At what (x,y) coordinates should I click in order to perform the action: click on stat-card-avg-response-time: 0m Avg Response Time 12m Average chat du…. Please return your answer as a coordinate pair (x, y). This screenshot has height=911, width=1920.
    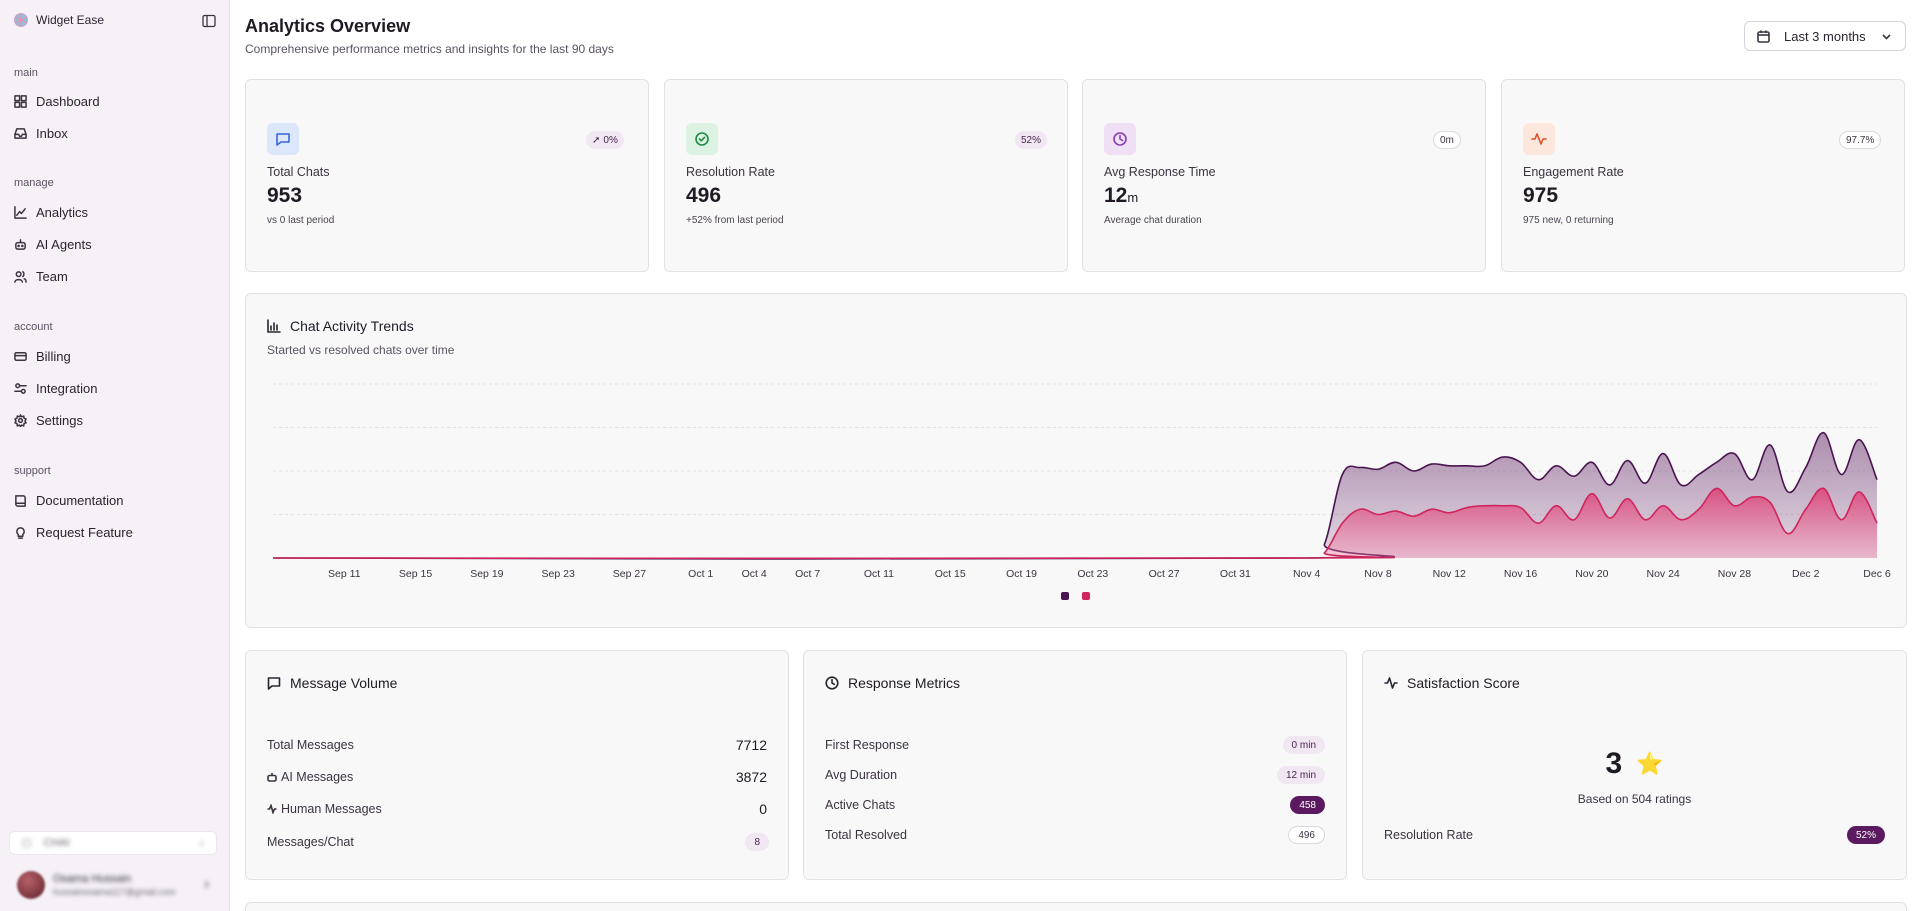
    Looking at the image, I should click on (1284, 175).